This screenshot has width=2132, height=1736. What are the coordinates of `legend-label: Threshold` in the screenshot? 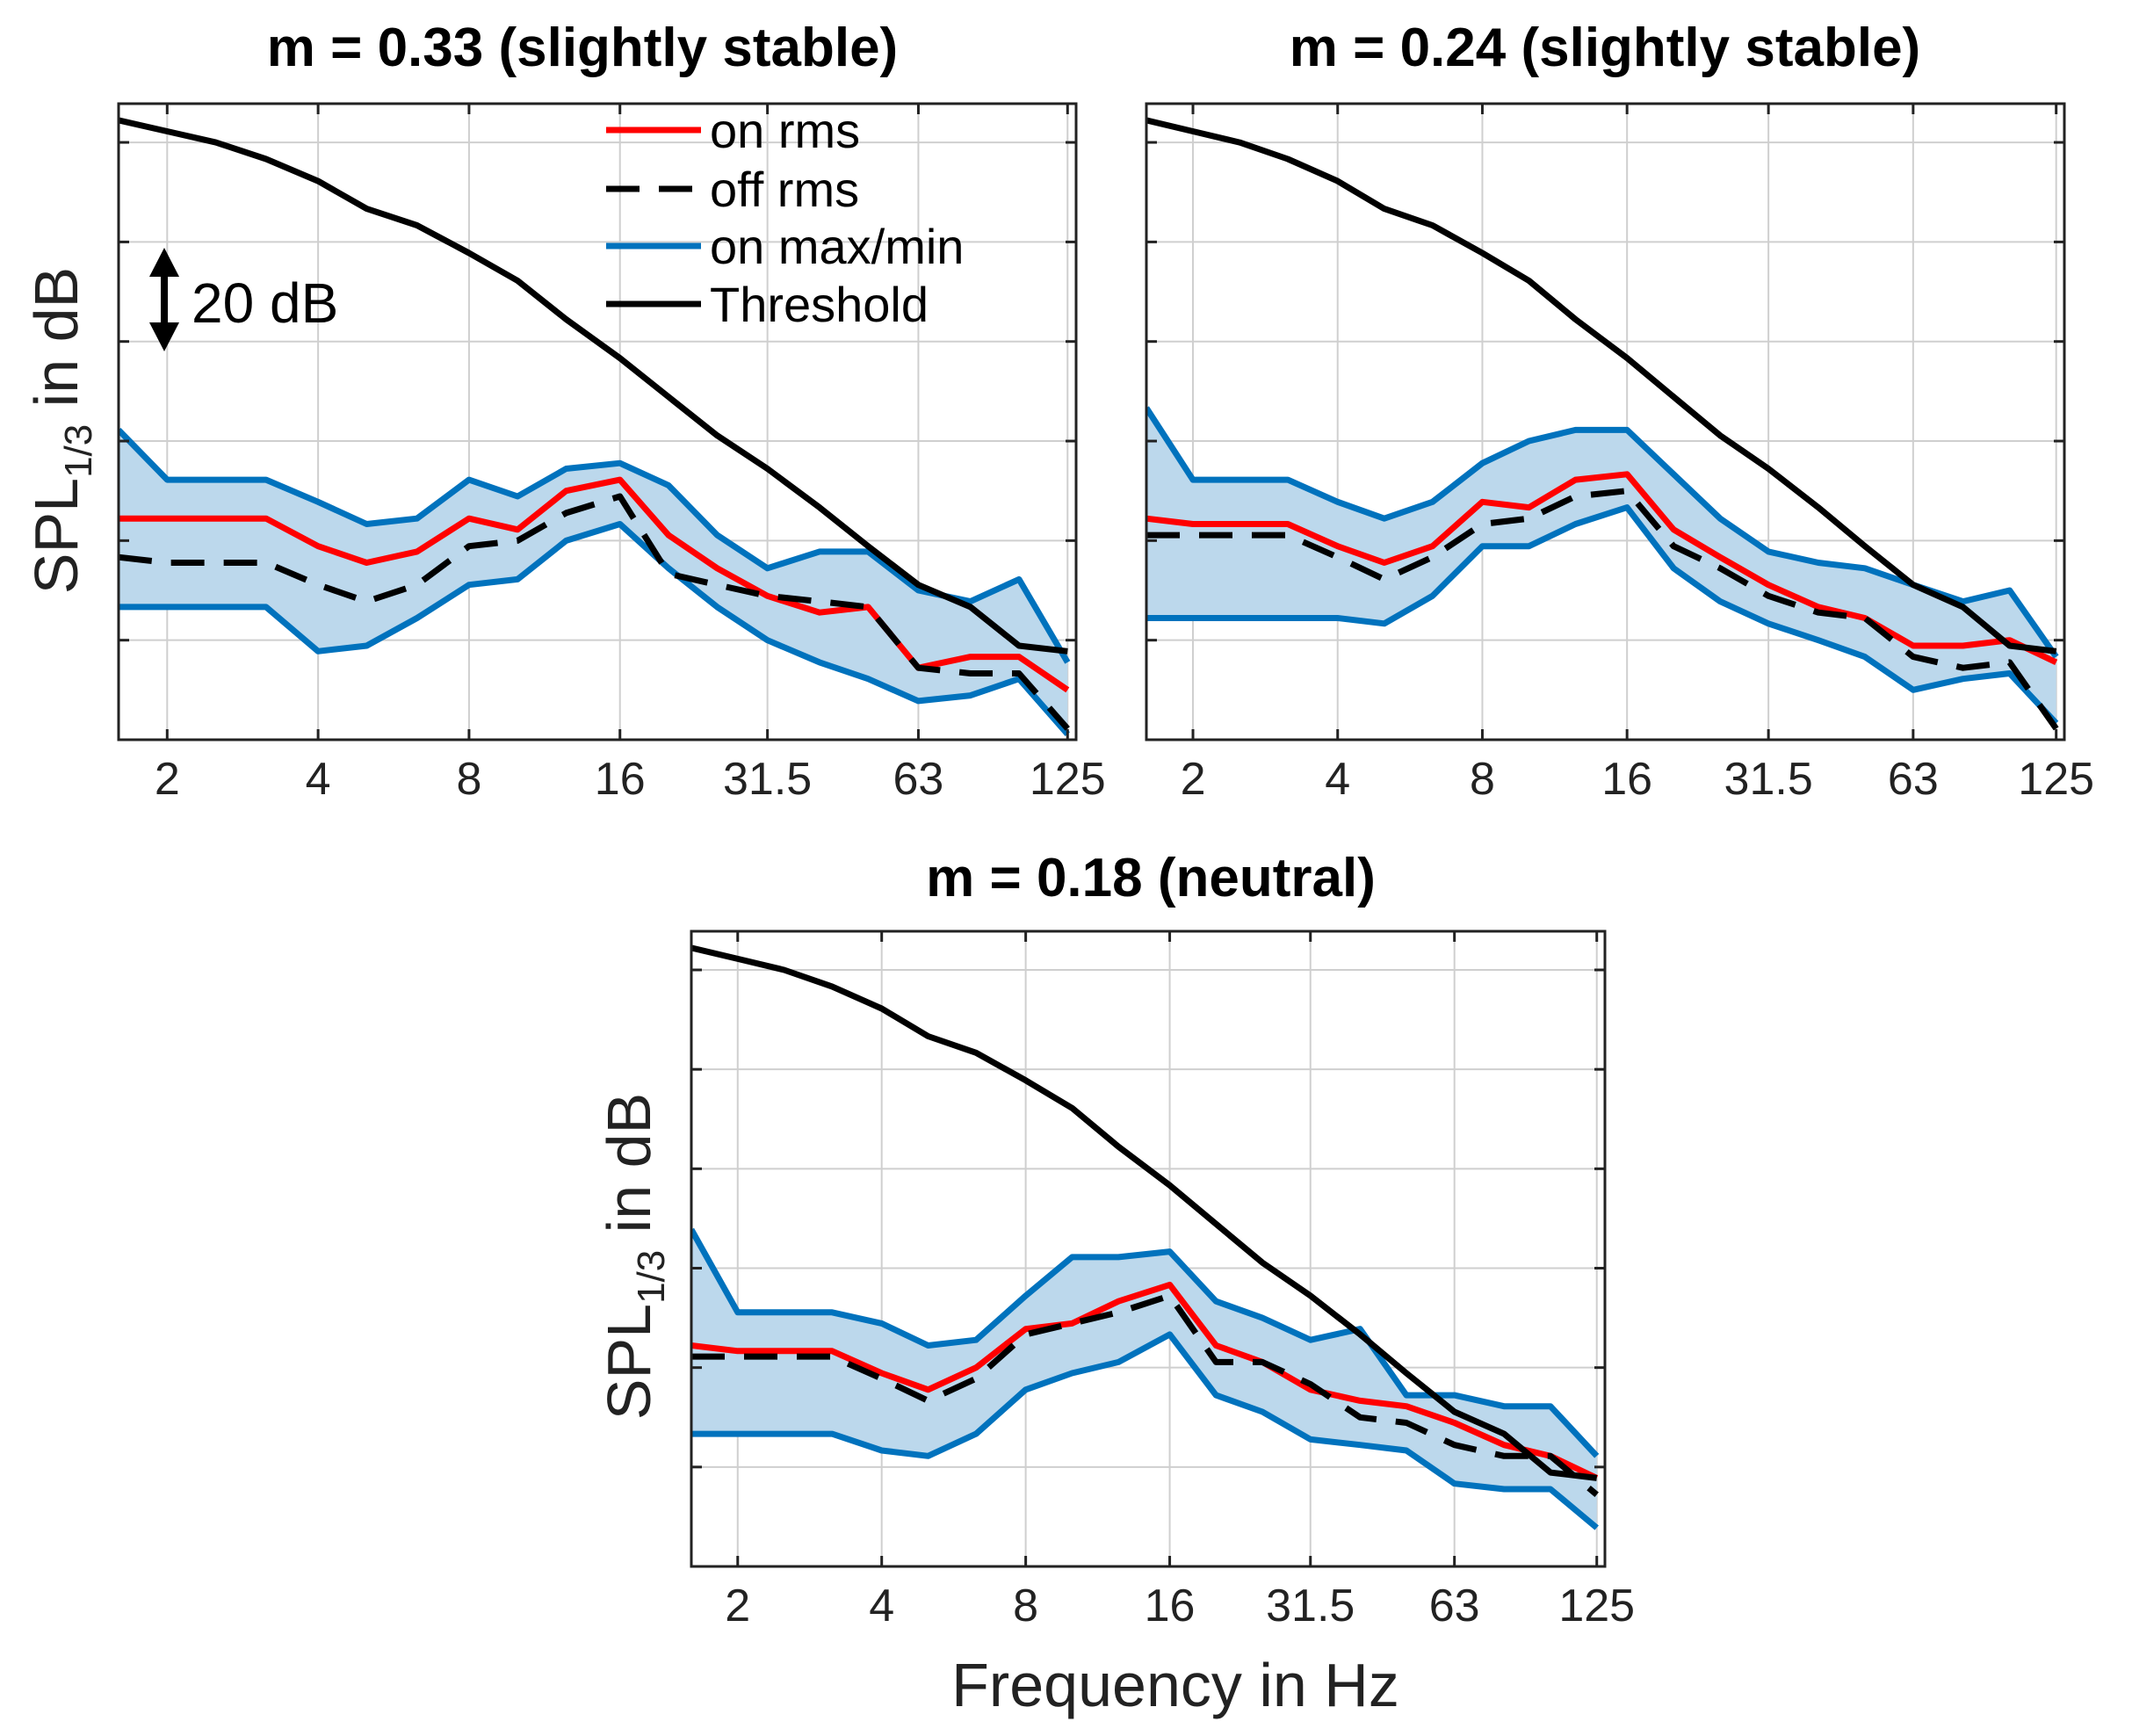 It's located at (819, 304).